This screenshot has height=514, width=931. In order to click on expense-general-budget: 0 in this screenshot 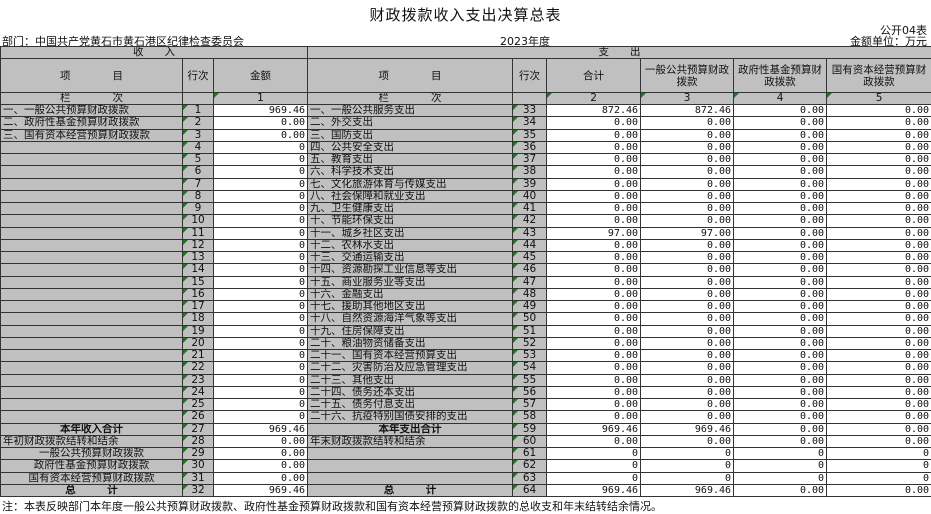, I will do `click(687, 454)`.